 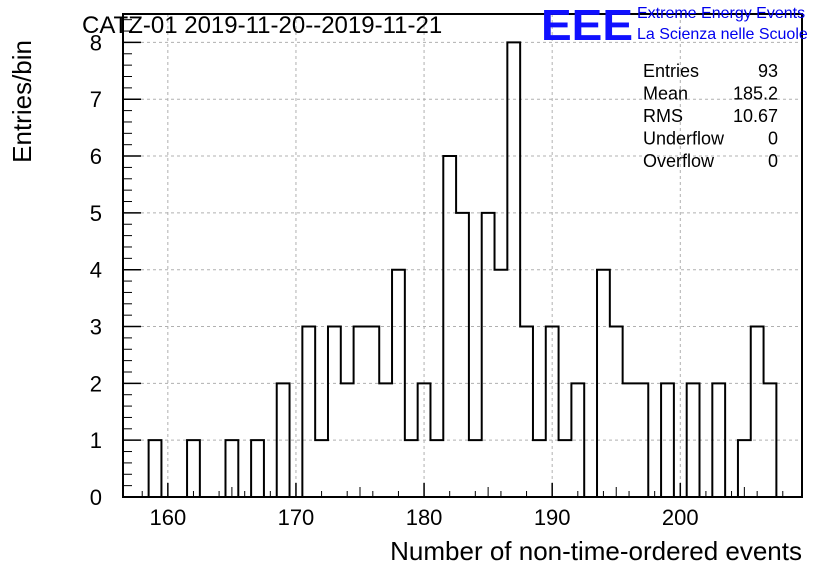 What do you see at coordinates (768, 71) in the screenshot?
I see `stats-value: 93` at bounding box center [768, 71].